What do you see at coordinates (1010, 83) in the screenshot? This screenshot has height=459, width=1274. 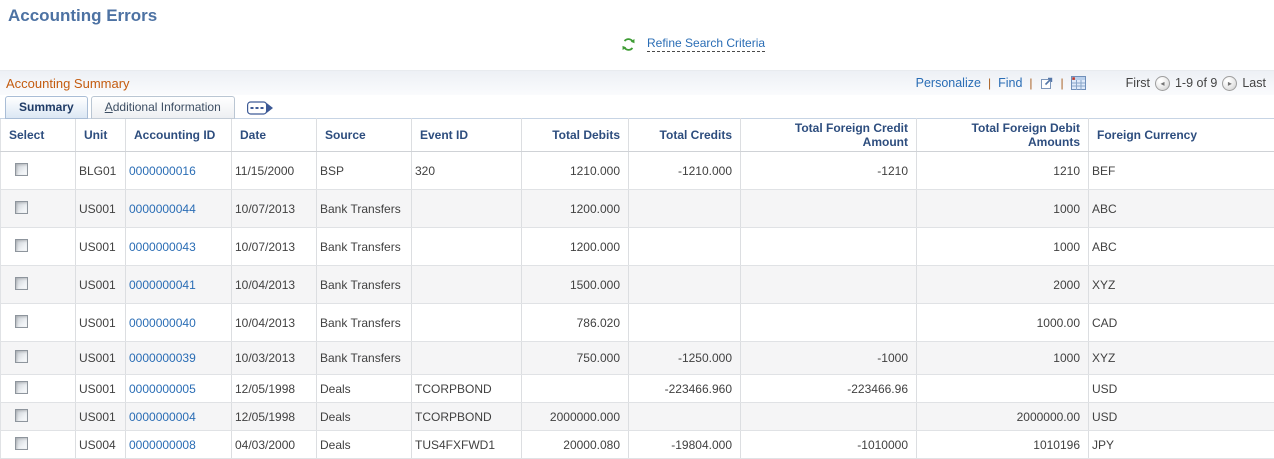 I see `find-link: Find` at bounding box center [1010, 83].